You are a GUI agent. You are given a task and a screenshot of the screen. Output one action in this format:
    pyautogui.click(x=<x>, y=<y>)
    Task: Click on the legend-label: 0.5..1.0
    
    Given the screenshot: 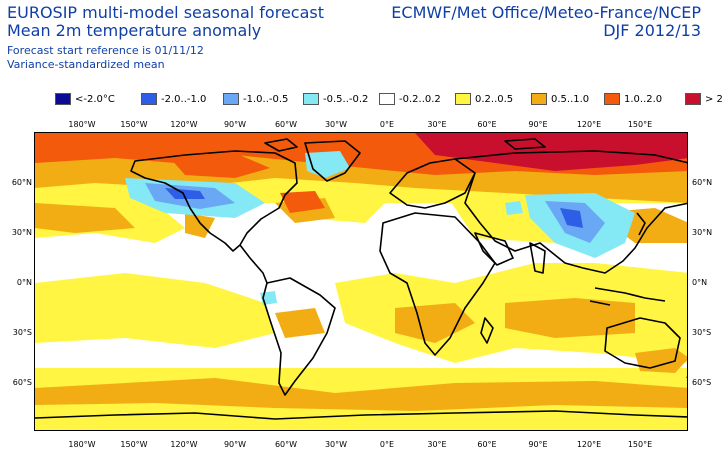 What is the action you would take?
    pyautogui.click(x=570, y=99)
    